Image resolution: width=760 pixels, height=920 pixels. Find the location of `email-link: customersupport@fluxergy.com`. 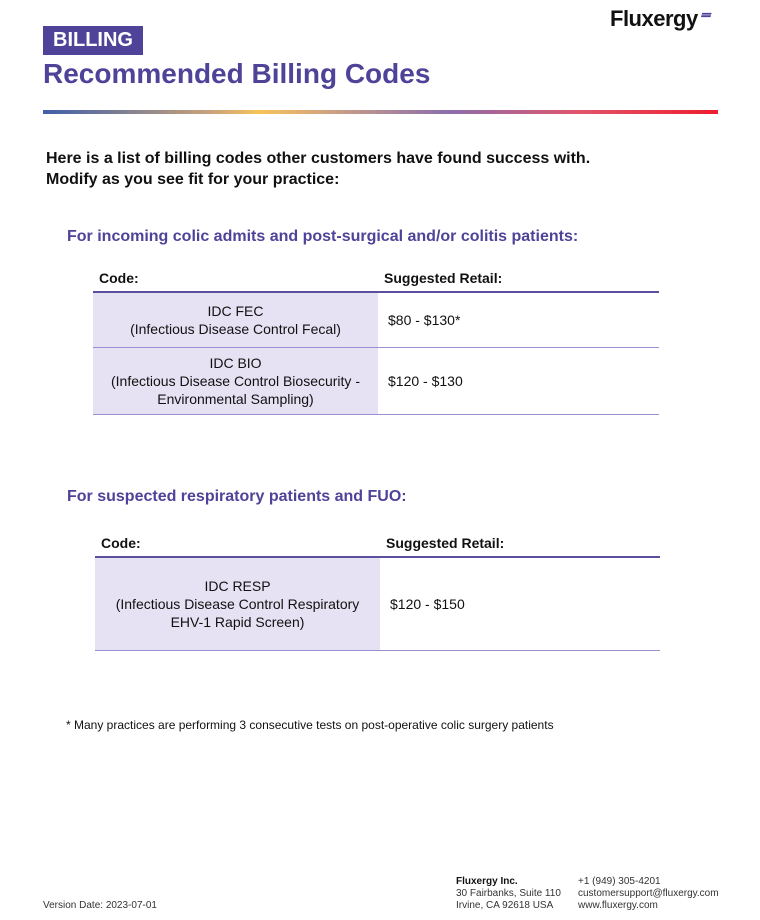

email-link: customersupport@fluxergy.com is located at coordinates (648, 893).